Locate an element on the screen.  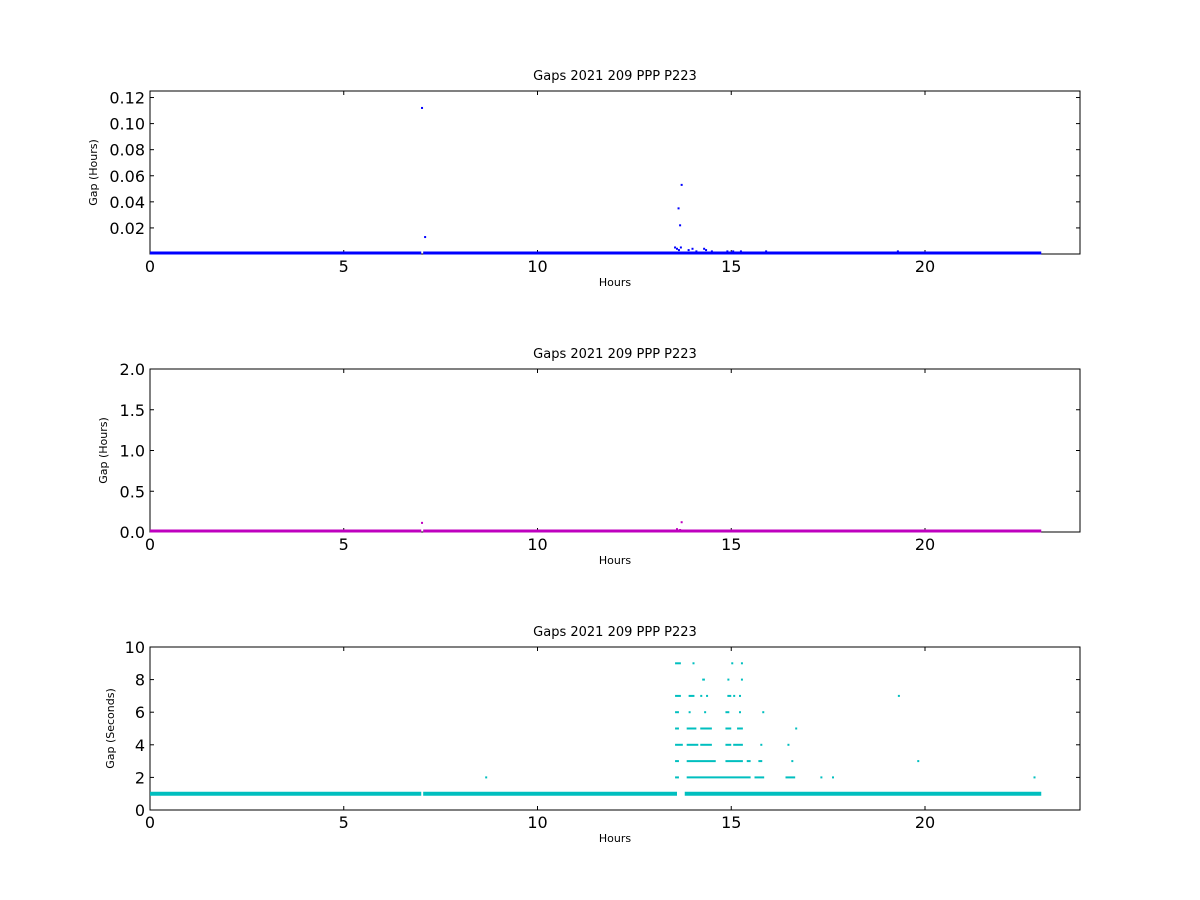
y-tick-label: 0.12 is located at coordinates (127, 98).